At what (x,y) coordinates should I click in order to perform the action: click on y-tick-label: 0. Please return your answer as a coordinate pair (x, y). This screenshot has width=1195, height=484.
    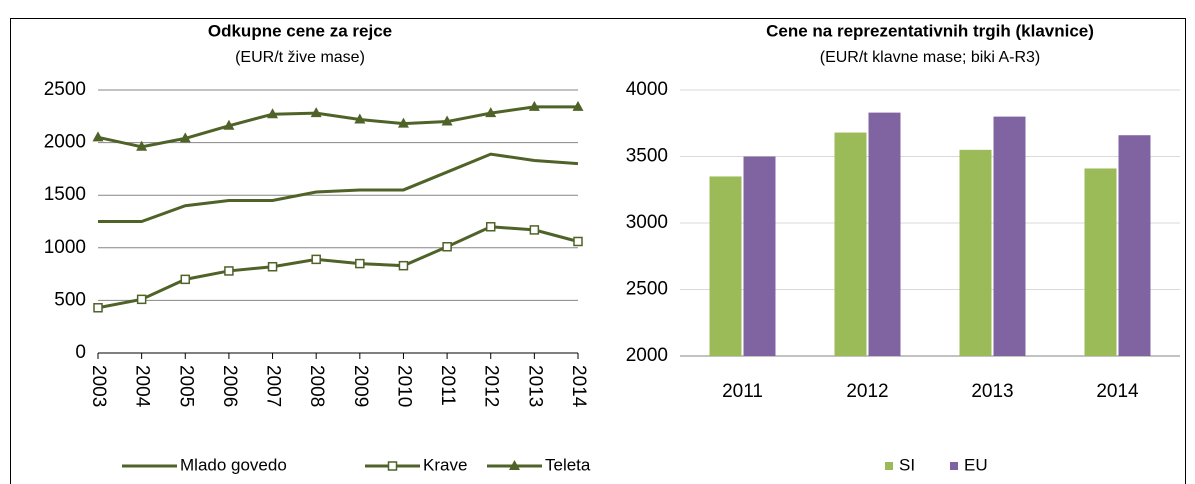
    Looking at the image, I should click on (80, 352).